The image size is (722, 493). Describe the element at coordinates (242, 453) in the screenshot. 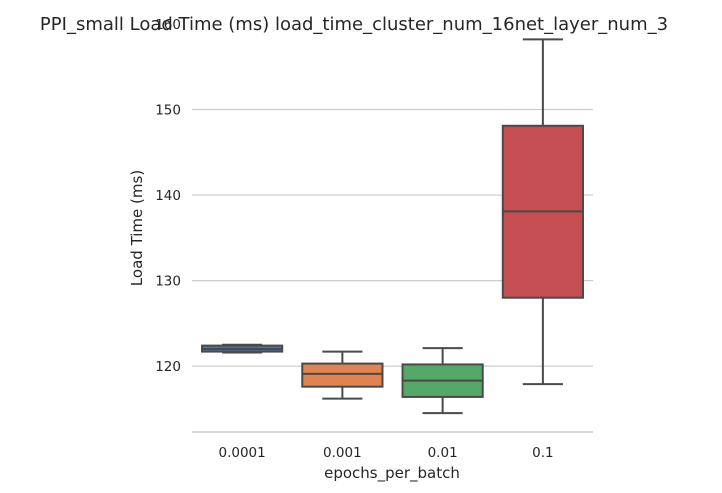

I see `x-tick-label: 0.0001` at that location.